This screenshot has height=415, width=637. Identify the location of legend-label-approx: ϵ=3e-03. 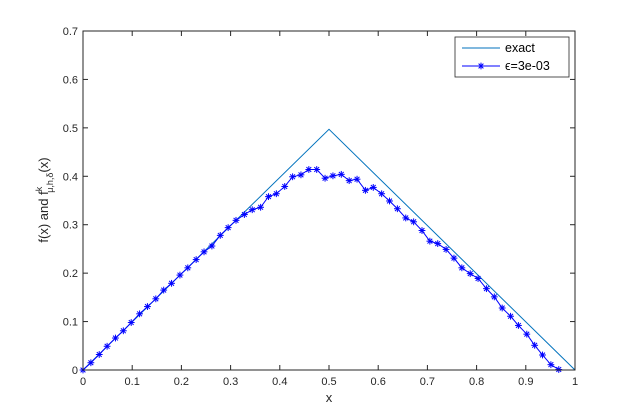
(527, 66).